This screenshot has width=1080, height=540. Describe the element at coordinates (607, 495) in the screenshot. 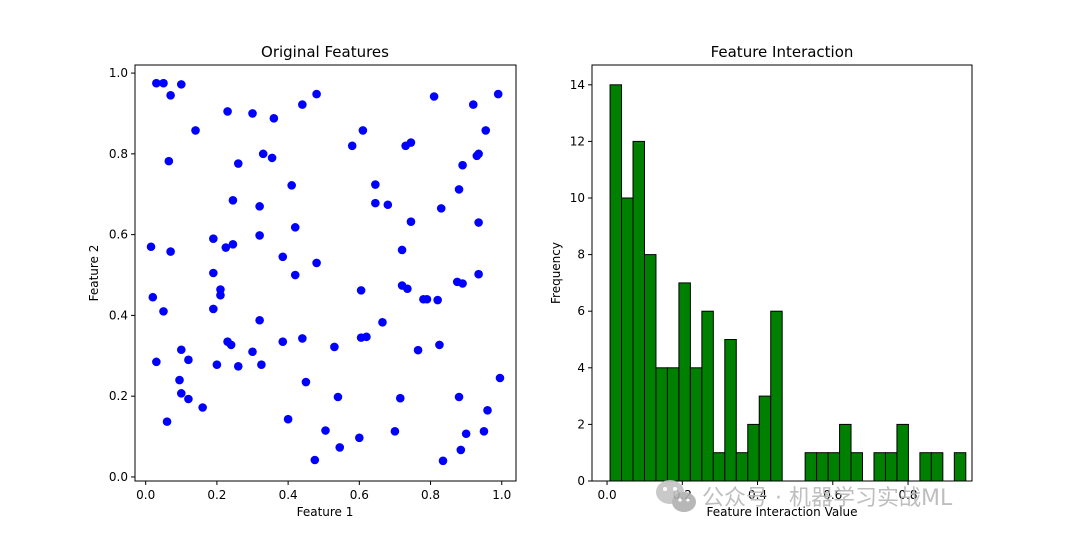

I see `histogram-x-tick-label: 0.0` at that location.